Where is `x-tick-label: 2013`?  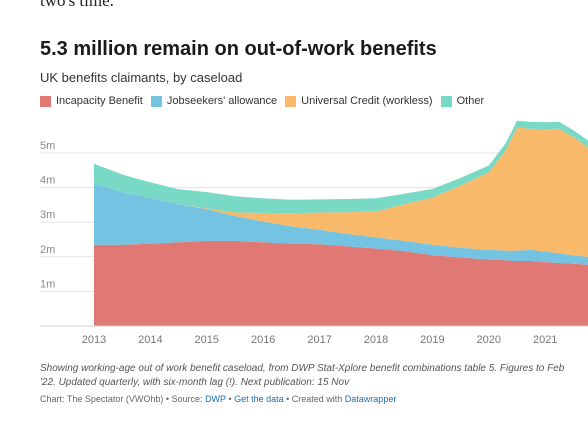
x-tick-label: 2013 is located at coordinates (94, 340).